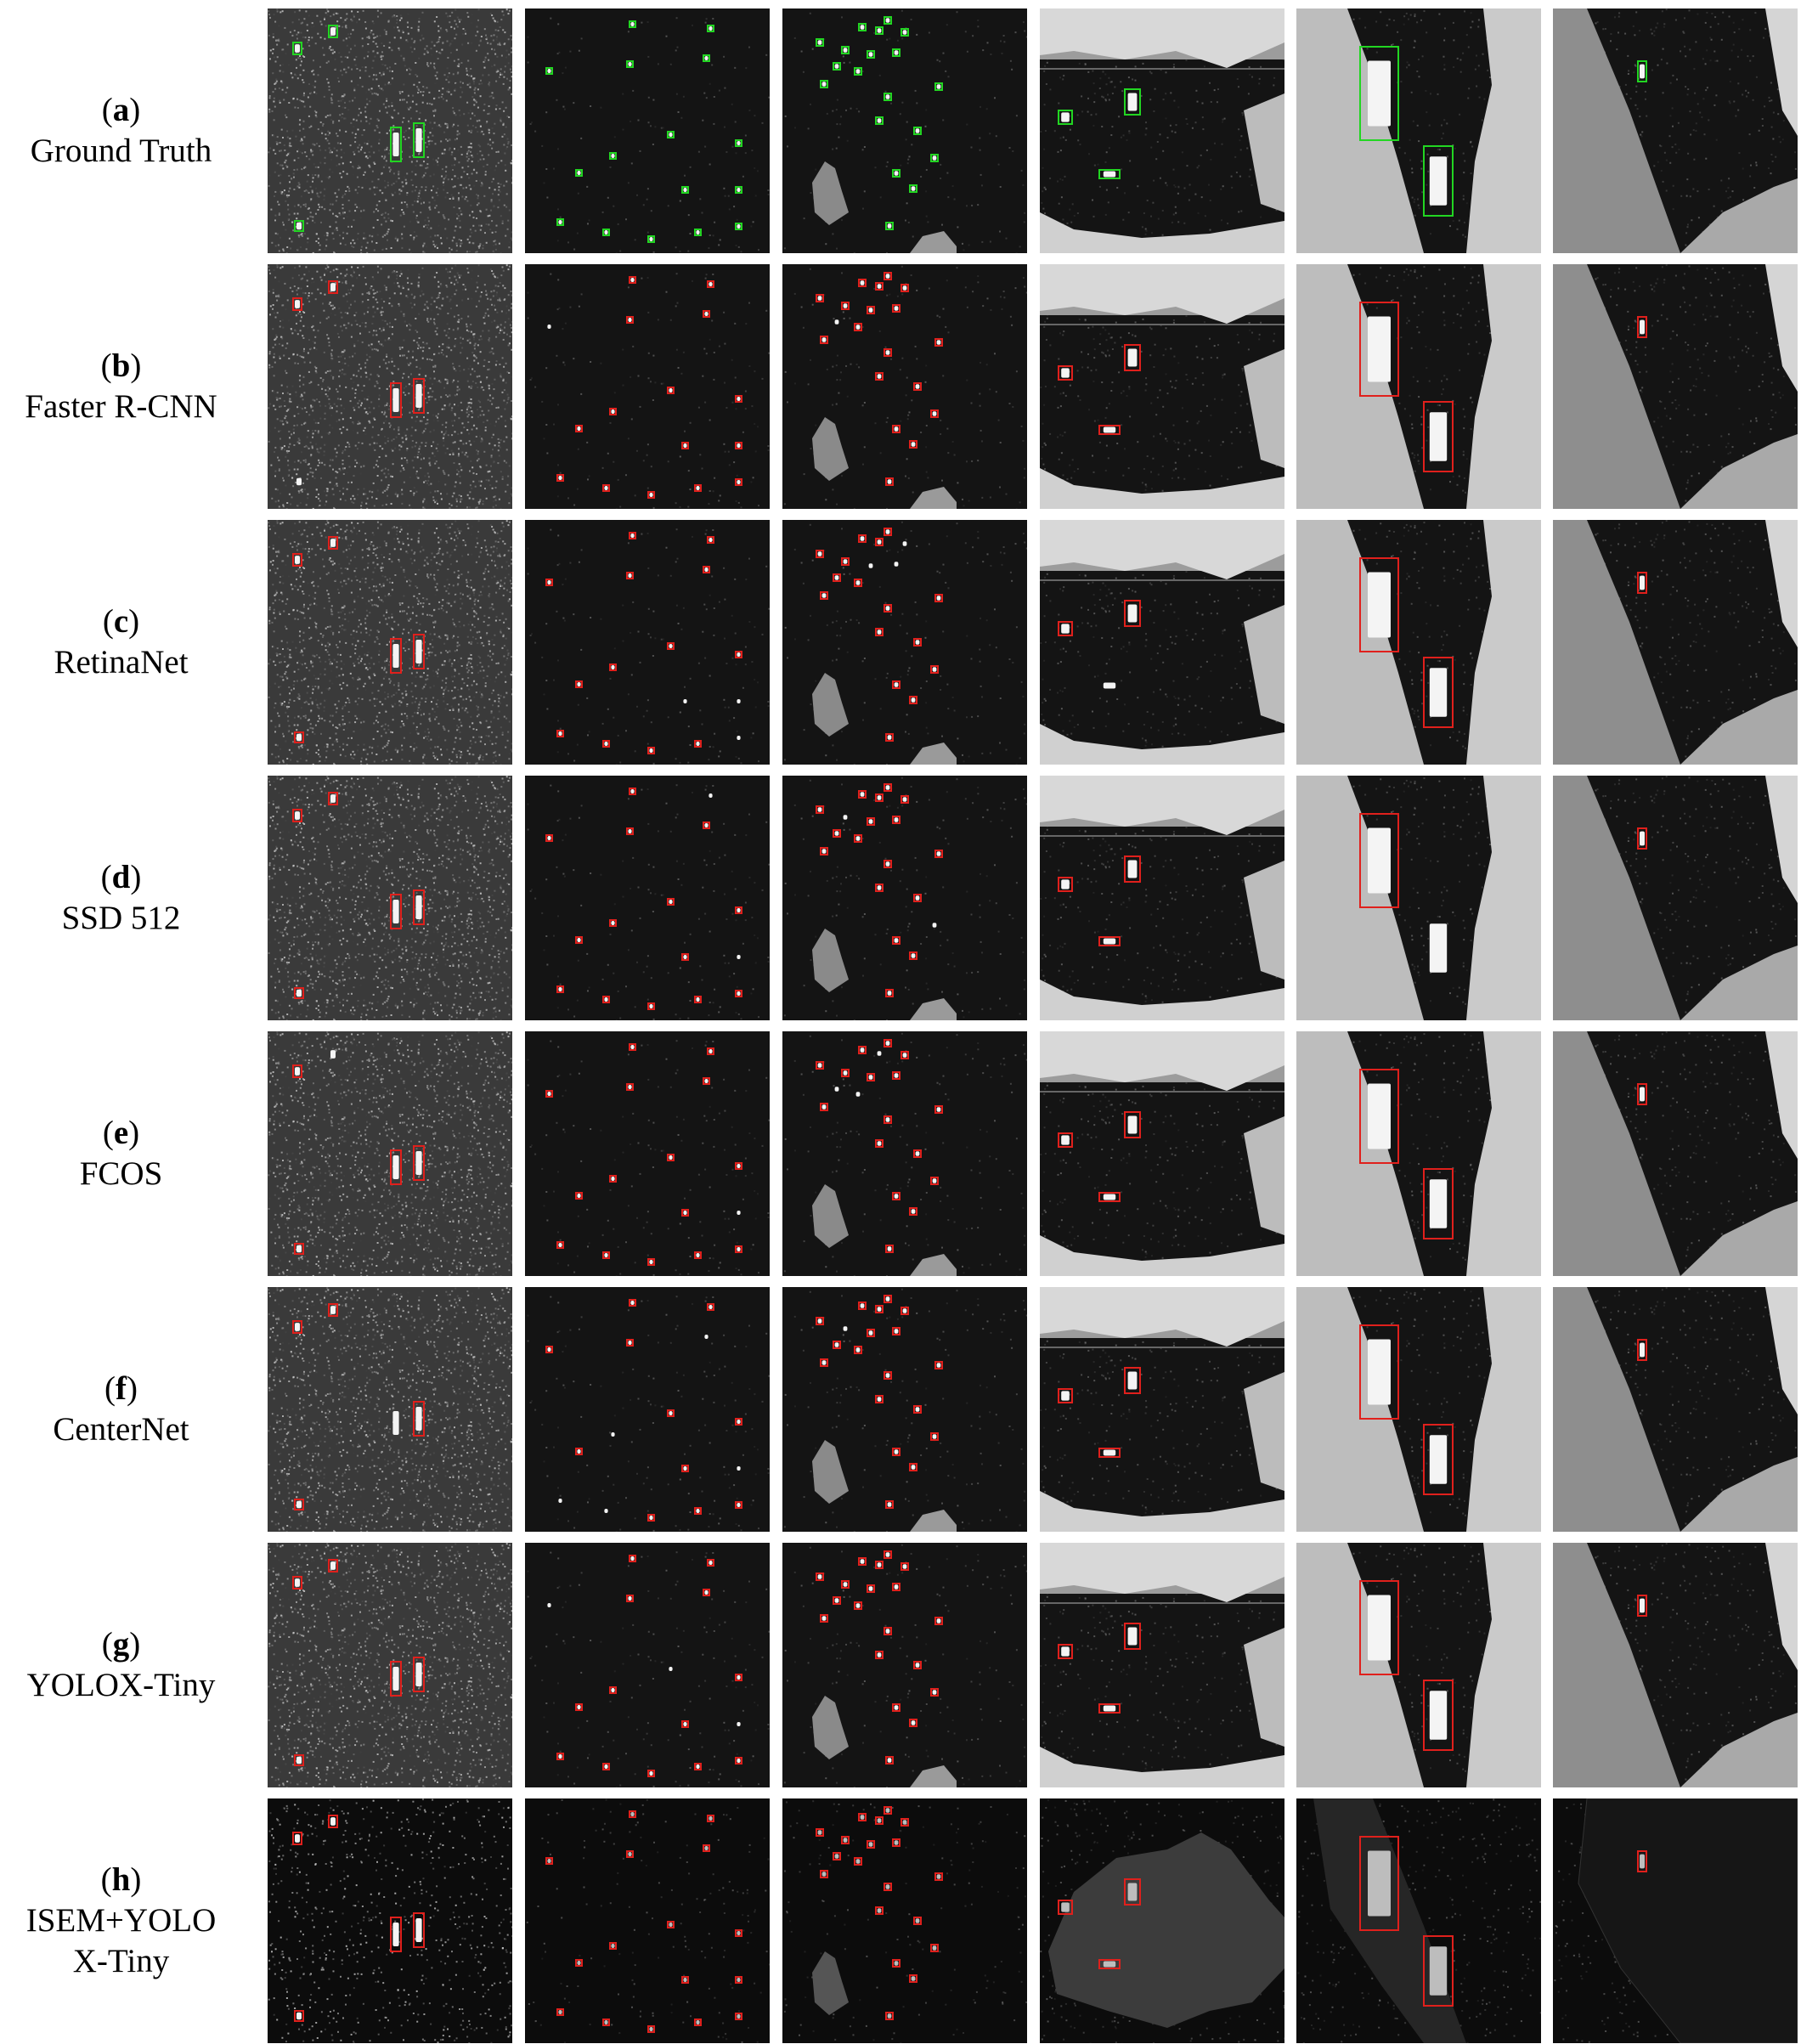  I want to click on method-name: RetinaNet, so click(121, 662).